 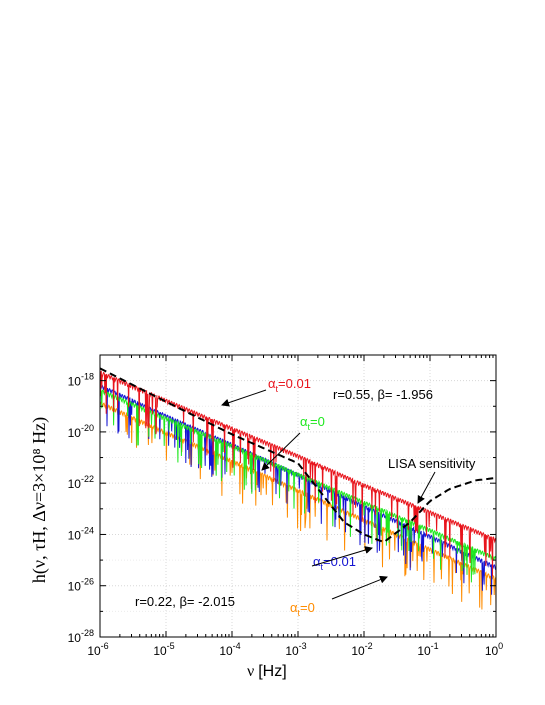 What do you see at coordinates (361, 649) in the screenshot?
I see `x-tick-label: 10⁻²` at bounding box center [361, 649].